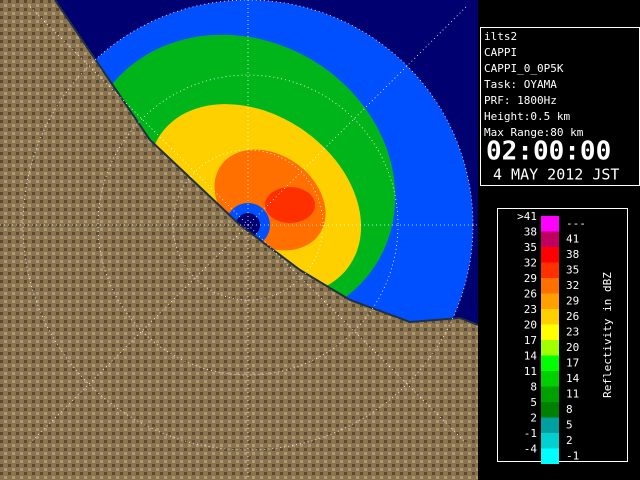 This screenshot has width=640, height=480. What do you see at coordinates (572, 347) in the screenshot?
I see `legend-high: 20` at bounding box center [572, 347].